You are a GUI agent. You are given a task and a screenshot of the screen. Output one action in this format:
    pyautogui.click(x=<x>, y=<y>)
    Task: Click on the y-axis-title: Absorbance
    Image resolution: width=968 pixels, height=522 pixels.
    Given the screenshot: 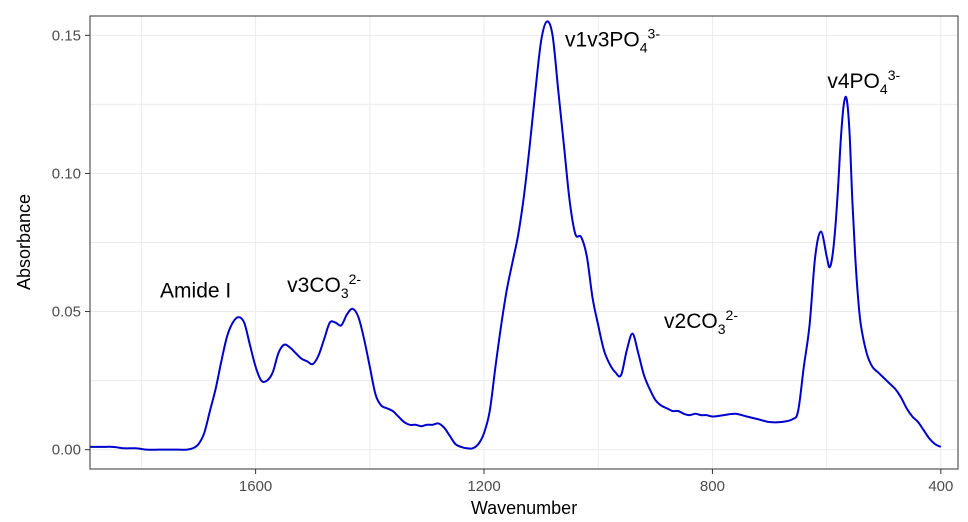 What is the action you would take?
    pyautogui.click(x=24, y=242)
    